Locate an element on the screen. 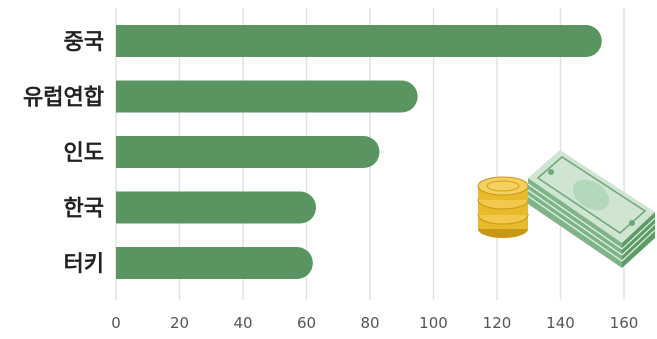 This screenshot has width=657, height=339. x-tick-label: 20 is located at coordinates (179, 323).